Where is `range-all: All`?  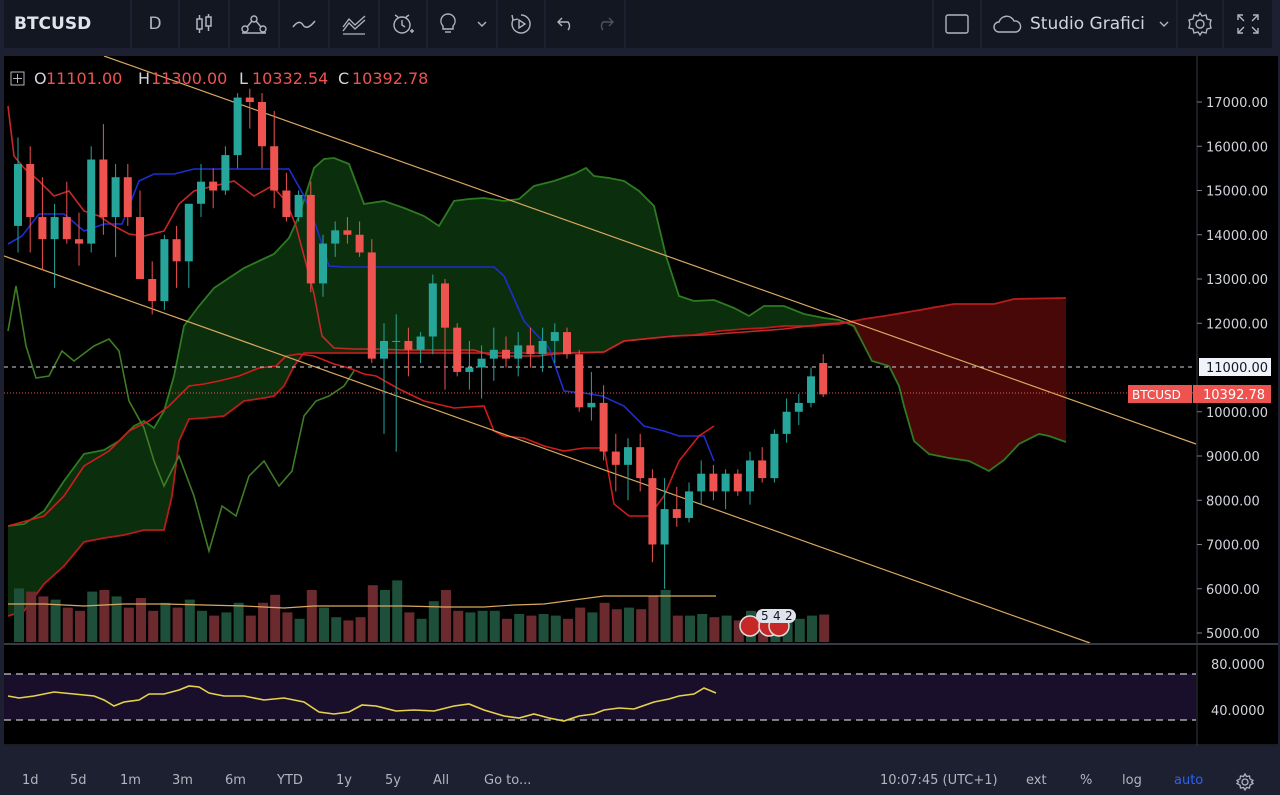
range-all: All is located at coordinates (441, 780).